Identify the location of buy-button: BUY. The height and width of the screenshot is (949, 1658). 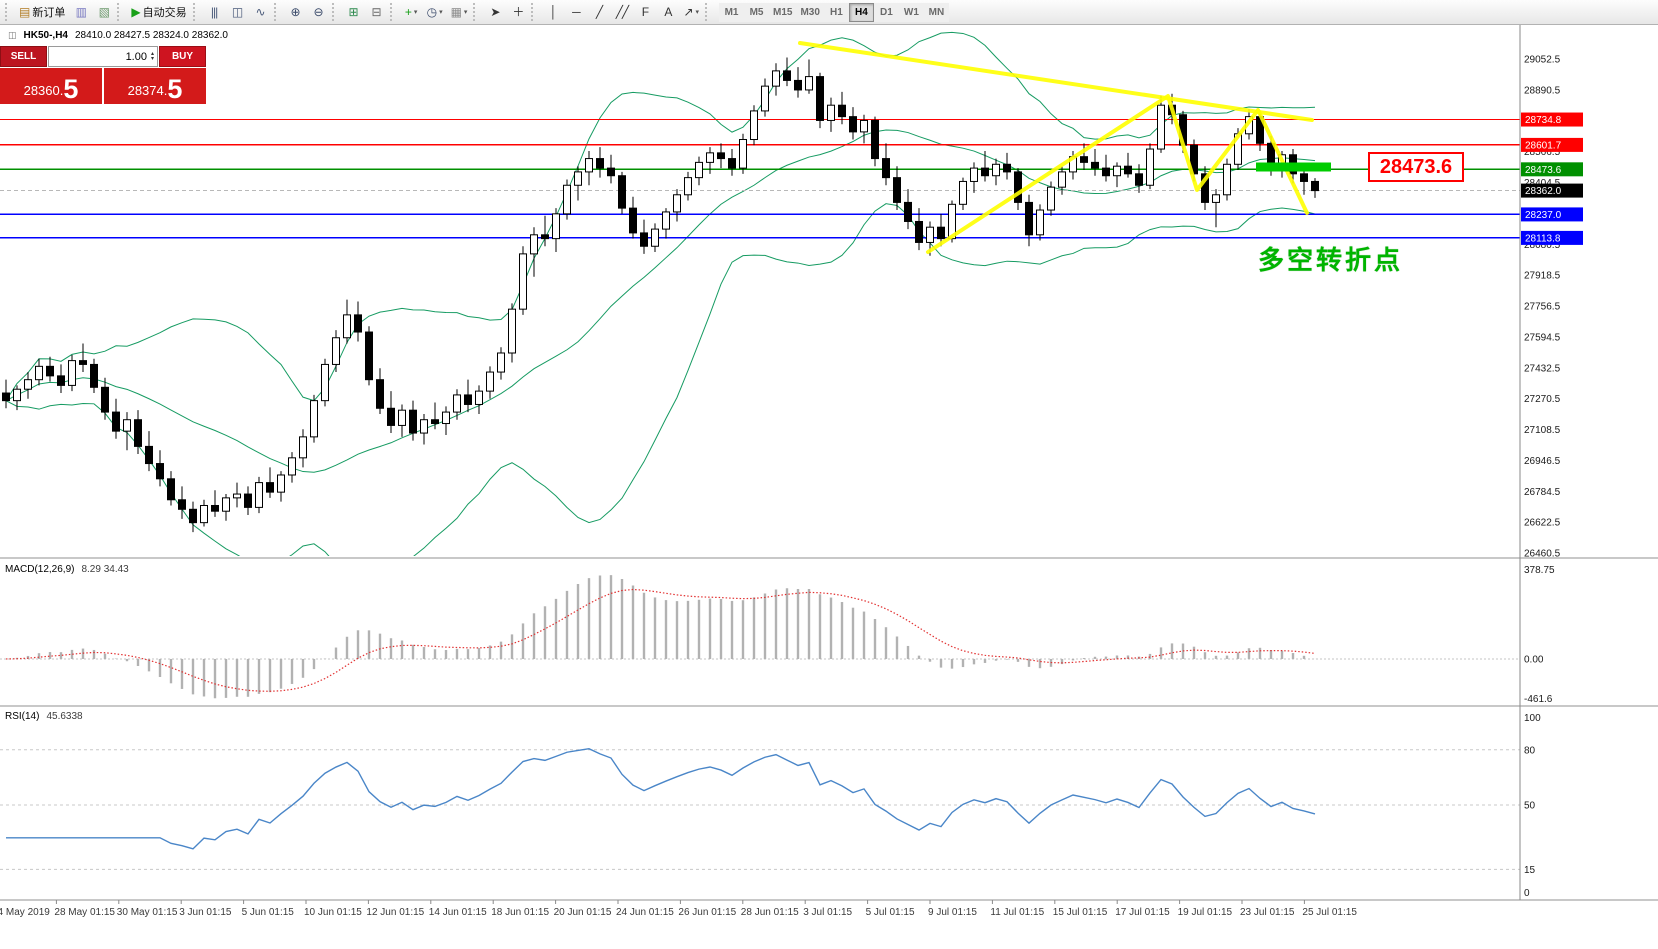
(182, 56).